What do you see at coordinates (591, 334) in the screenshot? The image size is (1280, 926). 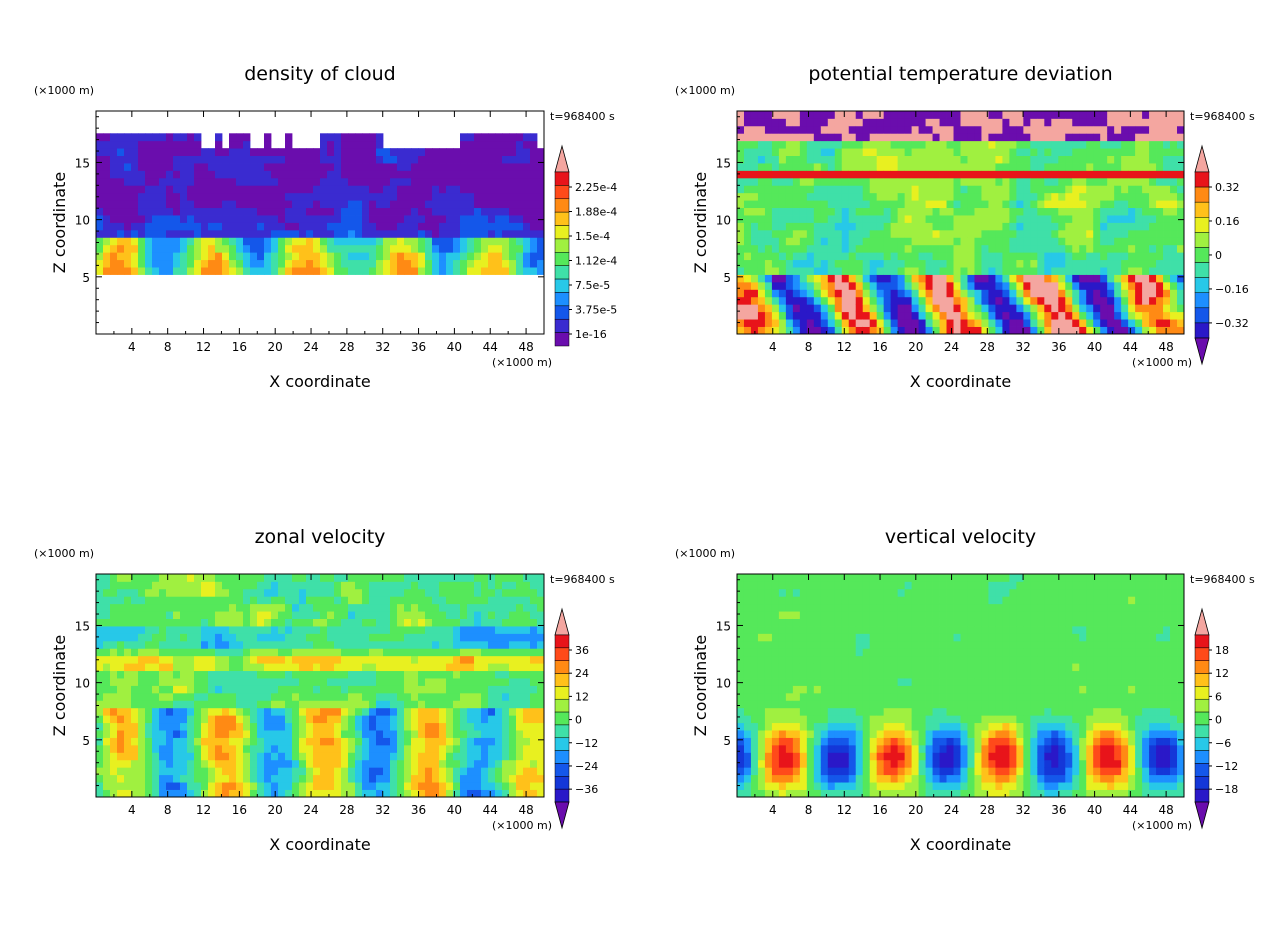 I see `colorbar-label: 1e-16` at bounding box center [591, 334].